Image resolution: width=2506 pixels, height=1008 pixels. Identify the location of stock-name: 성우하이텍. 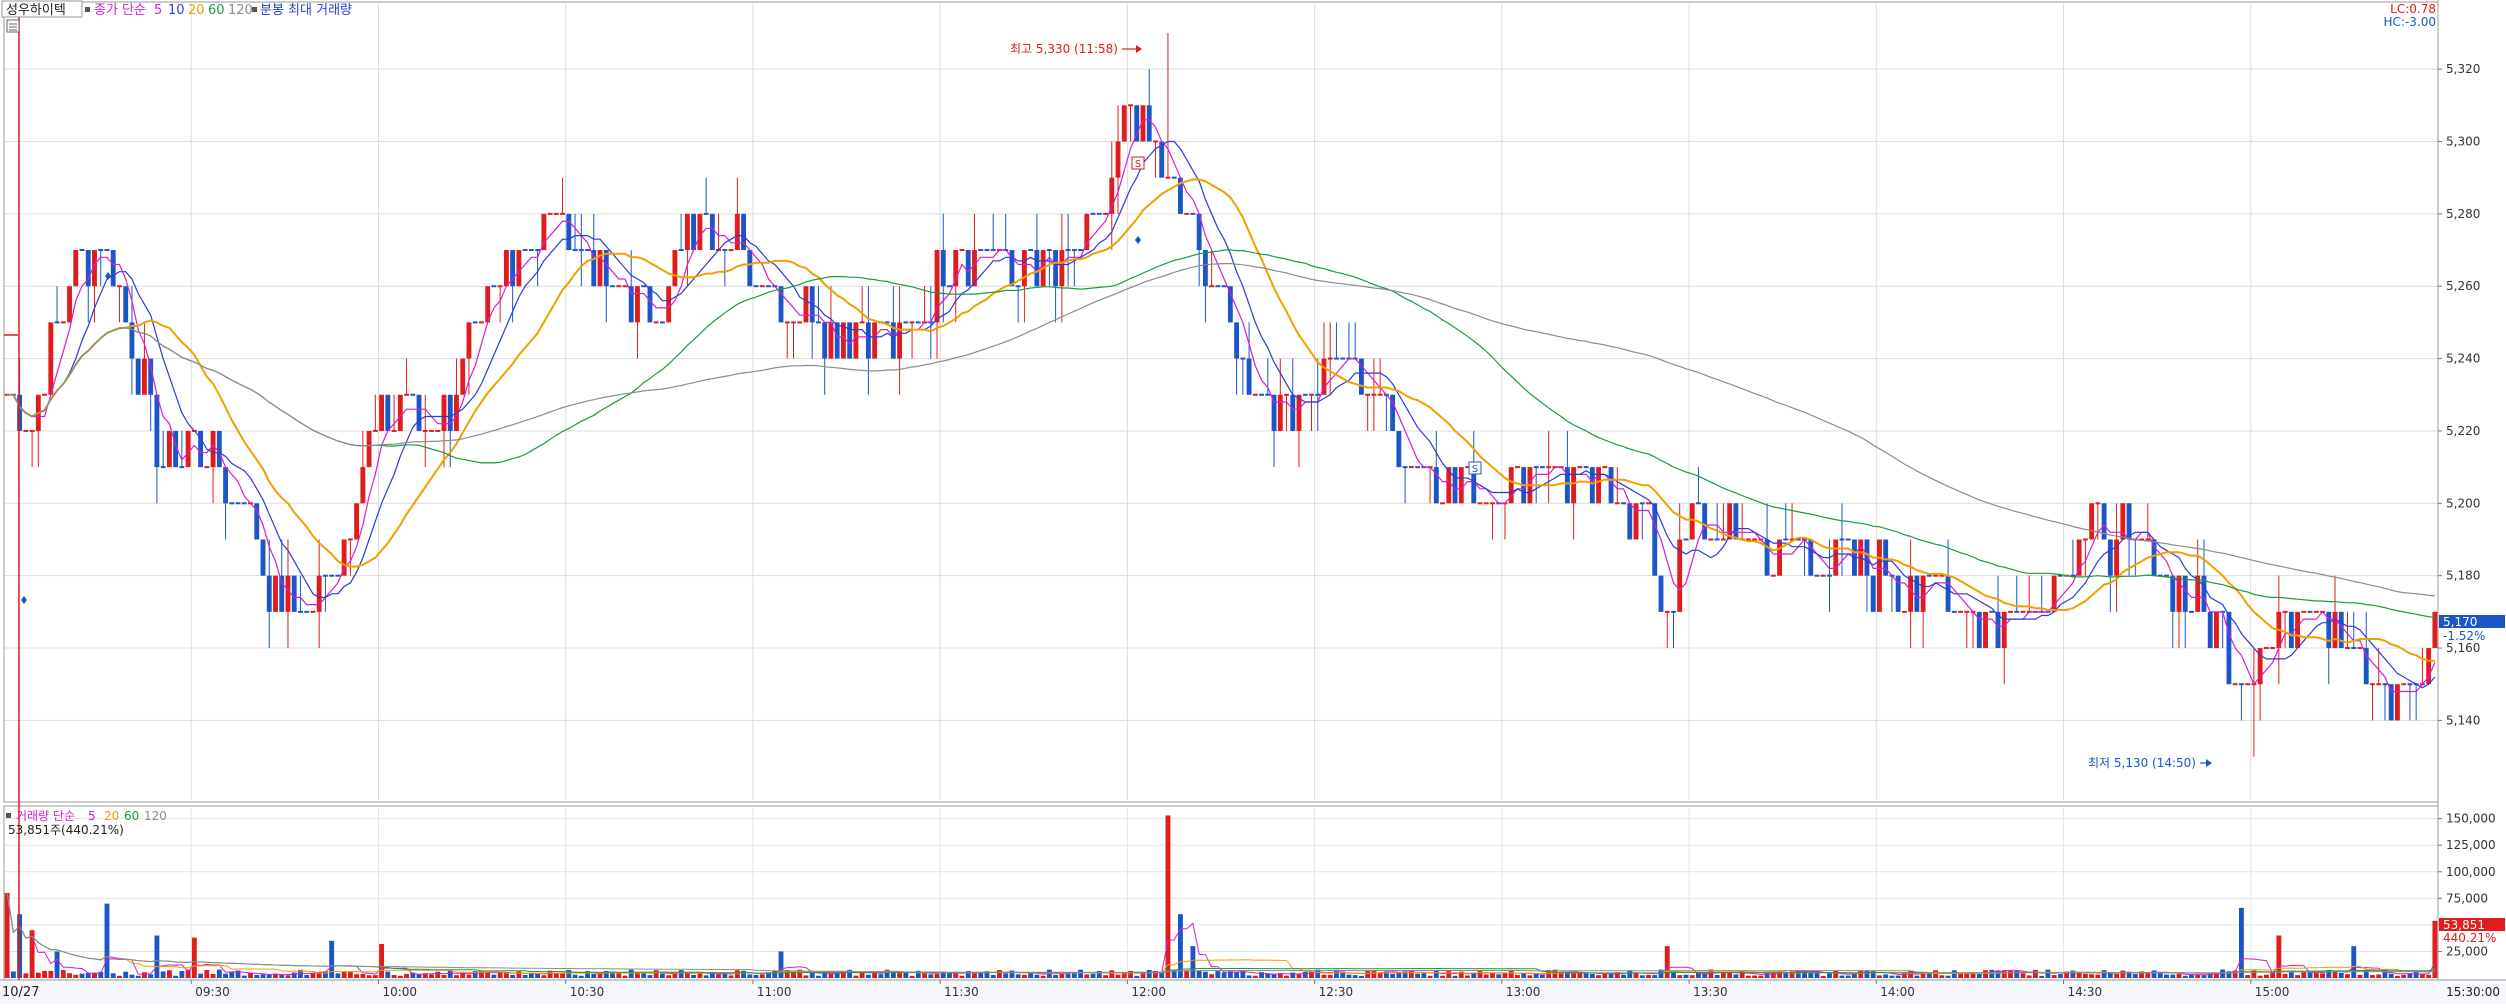
(36, 10).